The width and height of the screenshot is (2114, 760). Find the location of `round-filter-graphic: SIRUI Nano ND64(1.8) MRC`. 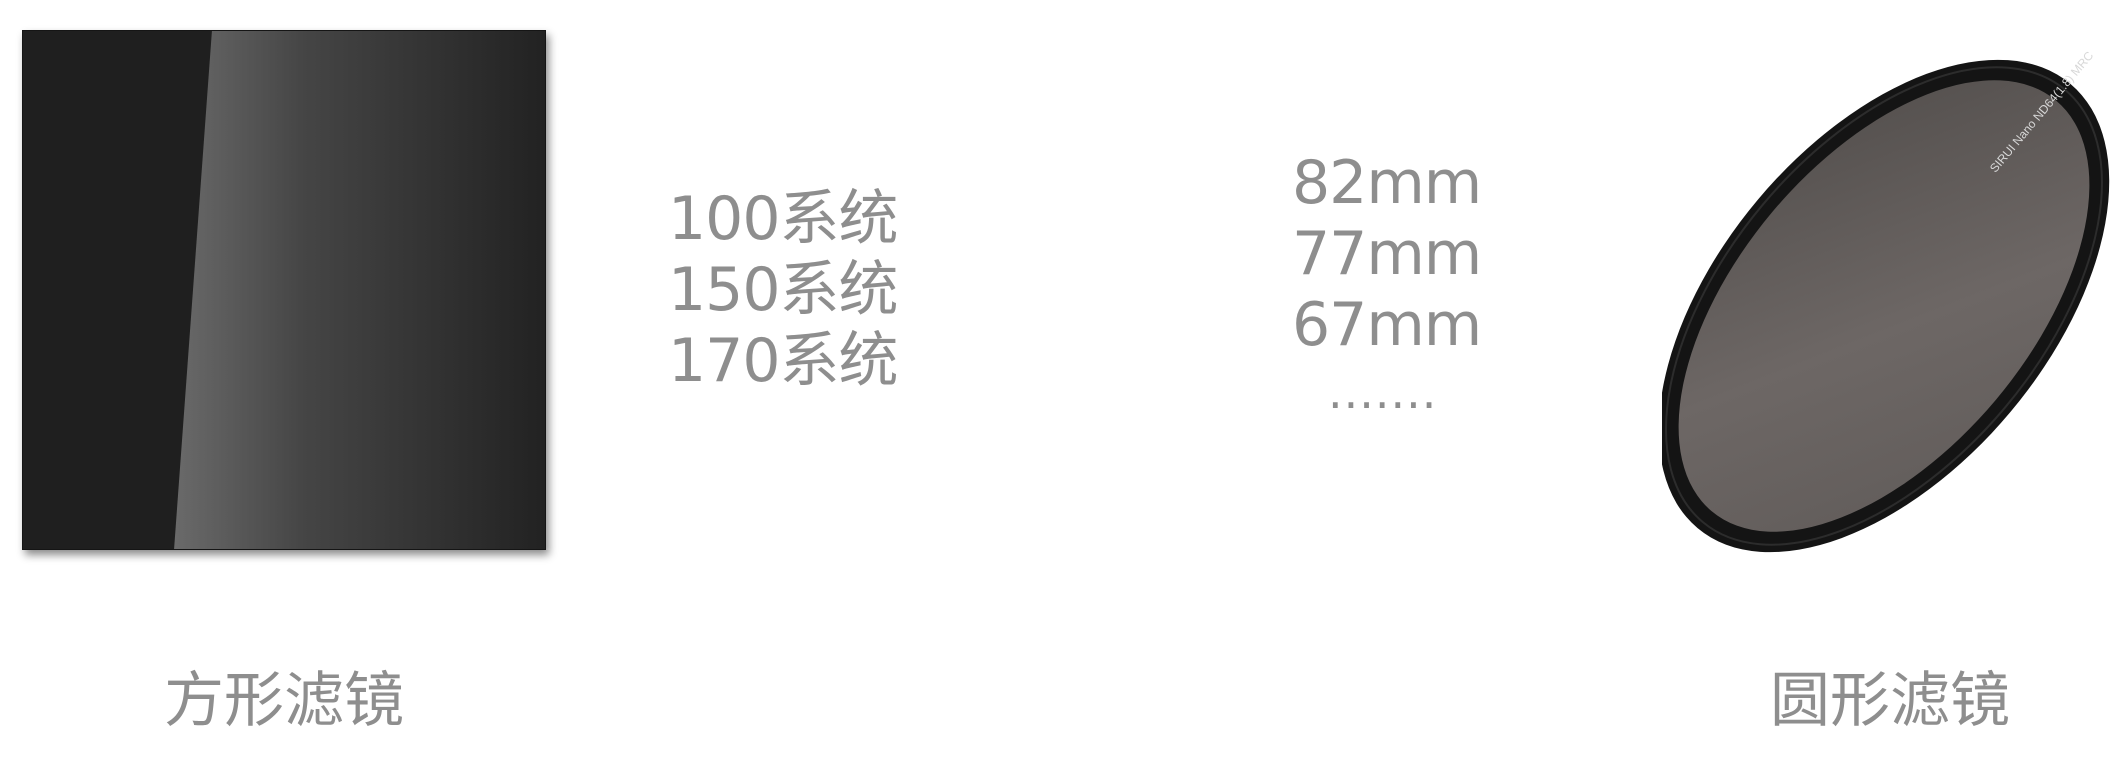

round-filter-graphic: SIRUI Nano ND64(1.8) MRC is located at coordinates (1886, 300).